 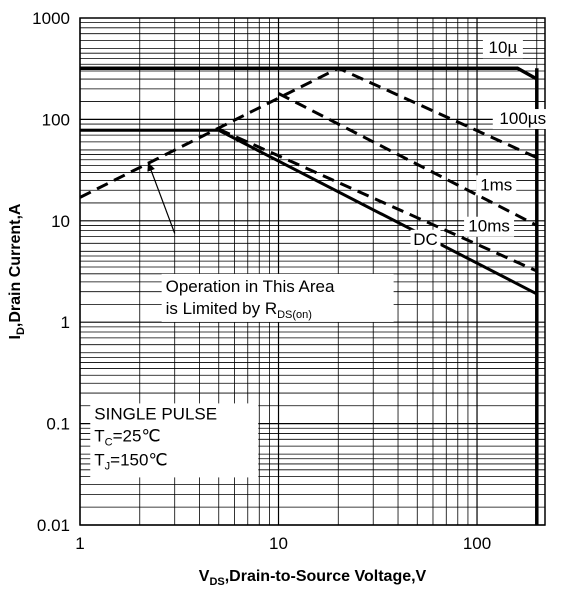 What do you see at coordinates (481, 144) in the screenshot?
I see `label-layer: 10µ 100µs 1ms 10ms DC` at bounding box center [481, 144].